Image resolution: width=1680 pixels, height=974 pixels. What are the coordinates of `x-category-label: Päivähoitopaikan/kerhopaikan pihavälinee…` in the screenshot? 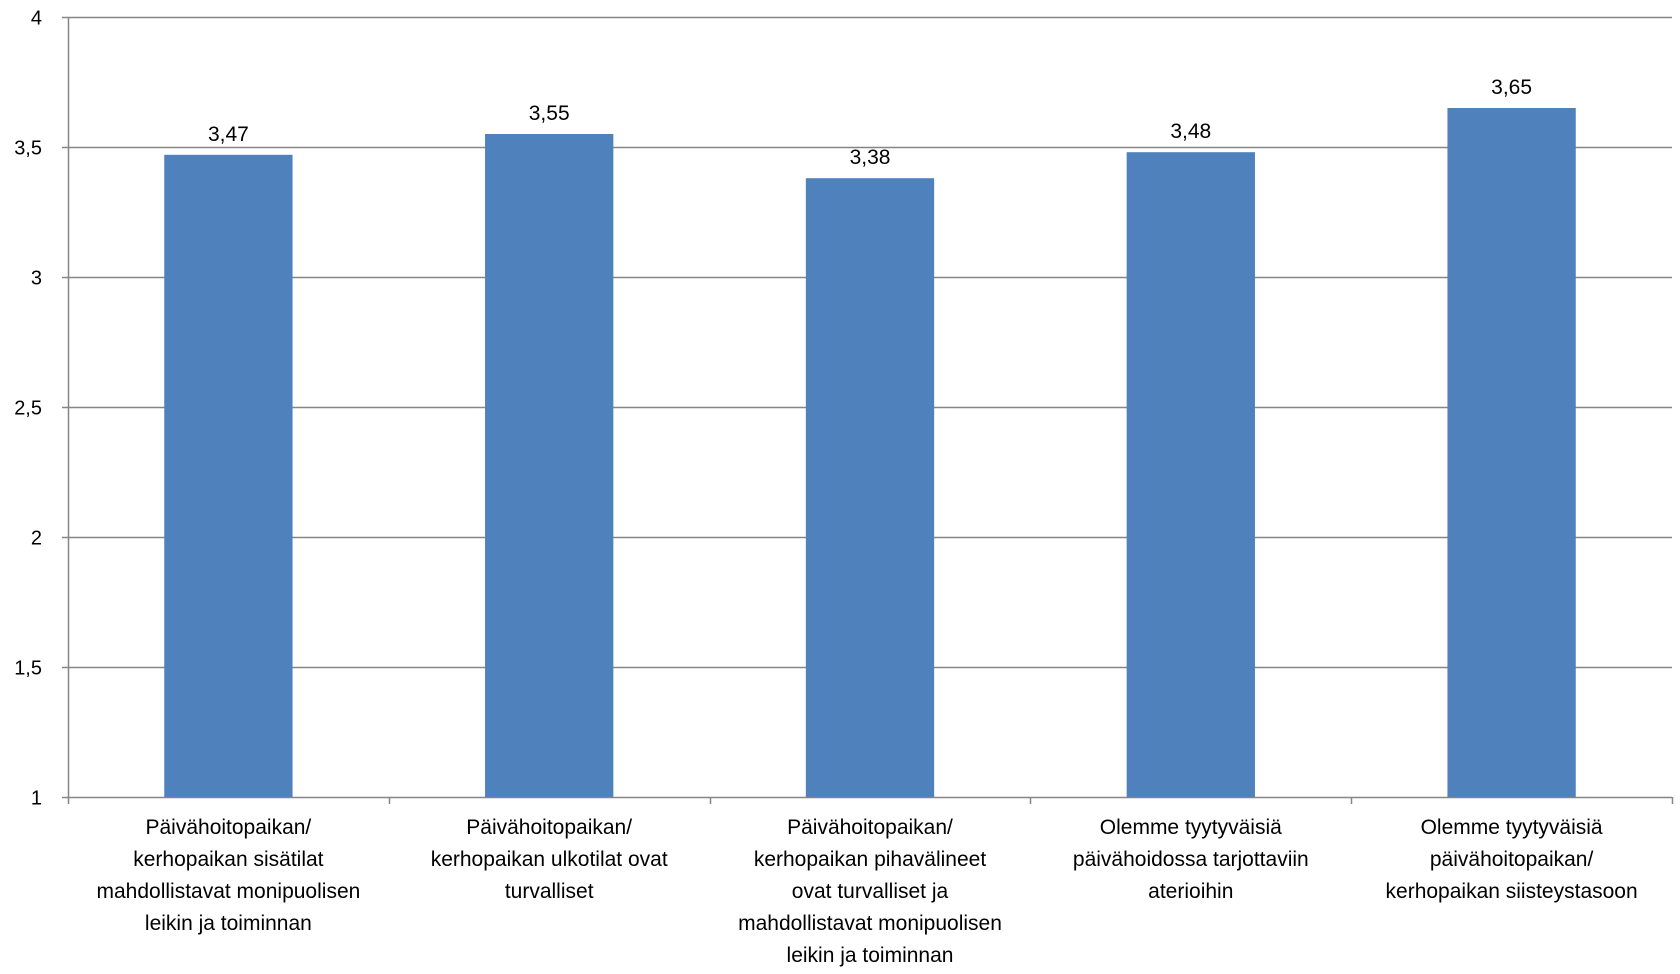 It's located at (870, 892).